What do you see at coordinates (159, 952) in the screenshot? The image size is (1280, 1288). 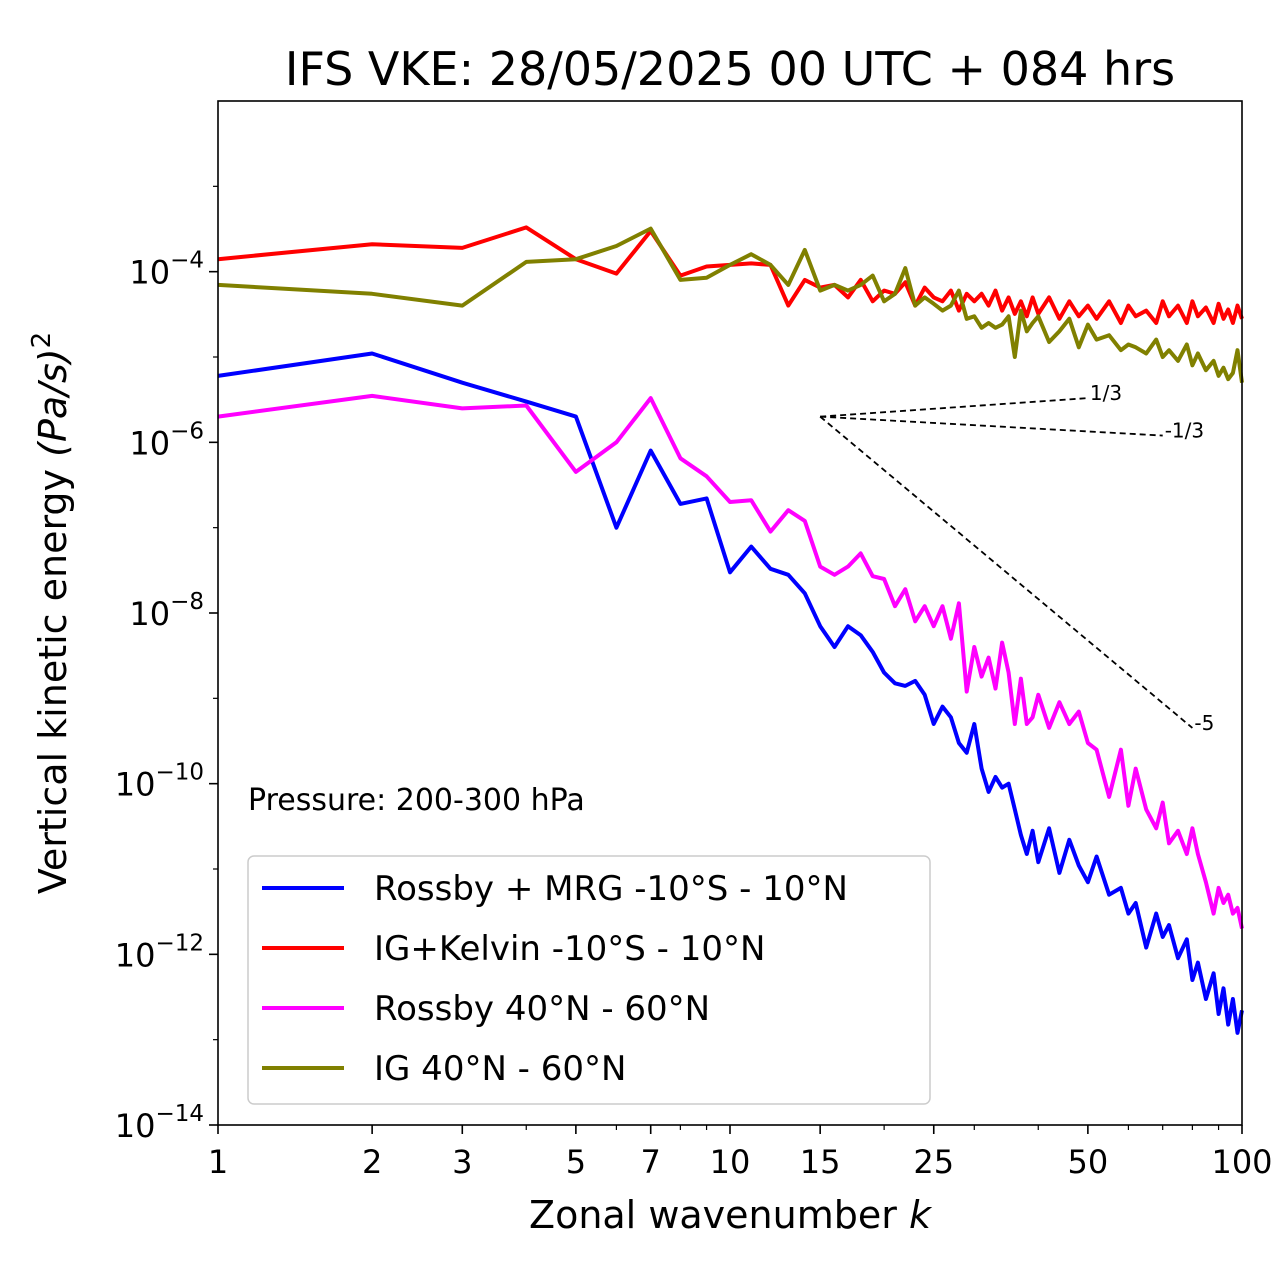 I see `y-tick-label: 10⁻¹²` at bounding box center [159, 952].